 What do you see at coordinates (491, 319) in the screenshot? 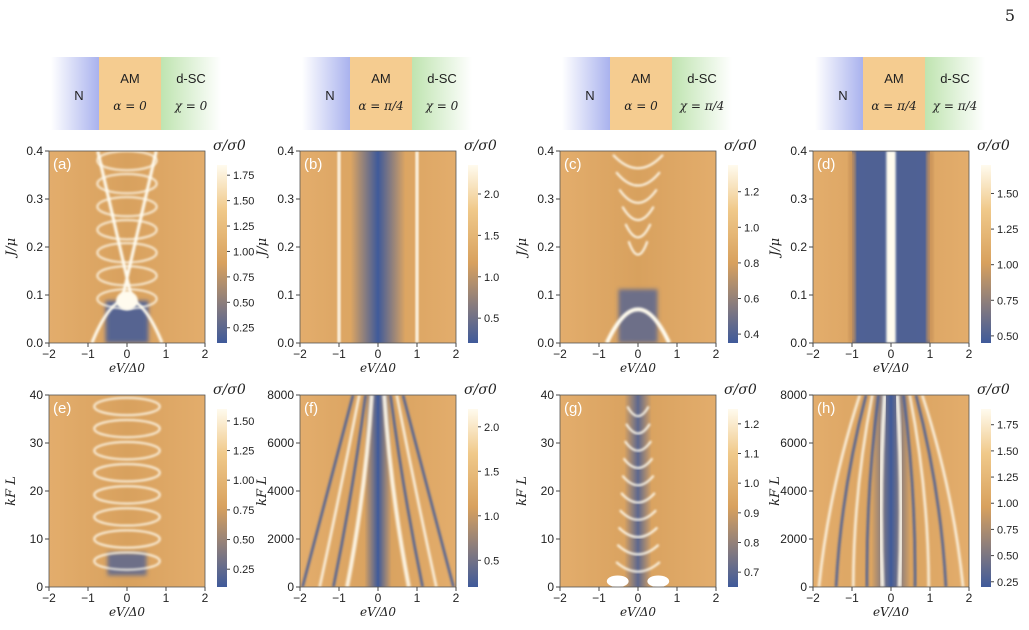
I see `colorbar-tick-label: 0.5` at bounding box center [491, 319].